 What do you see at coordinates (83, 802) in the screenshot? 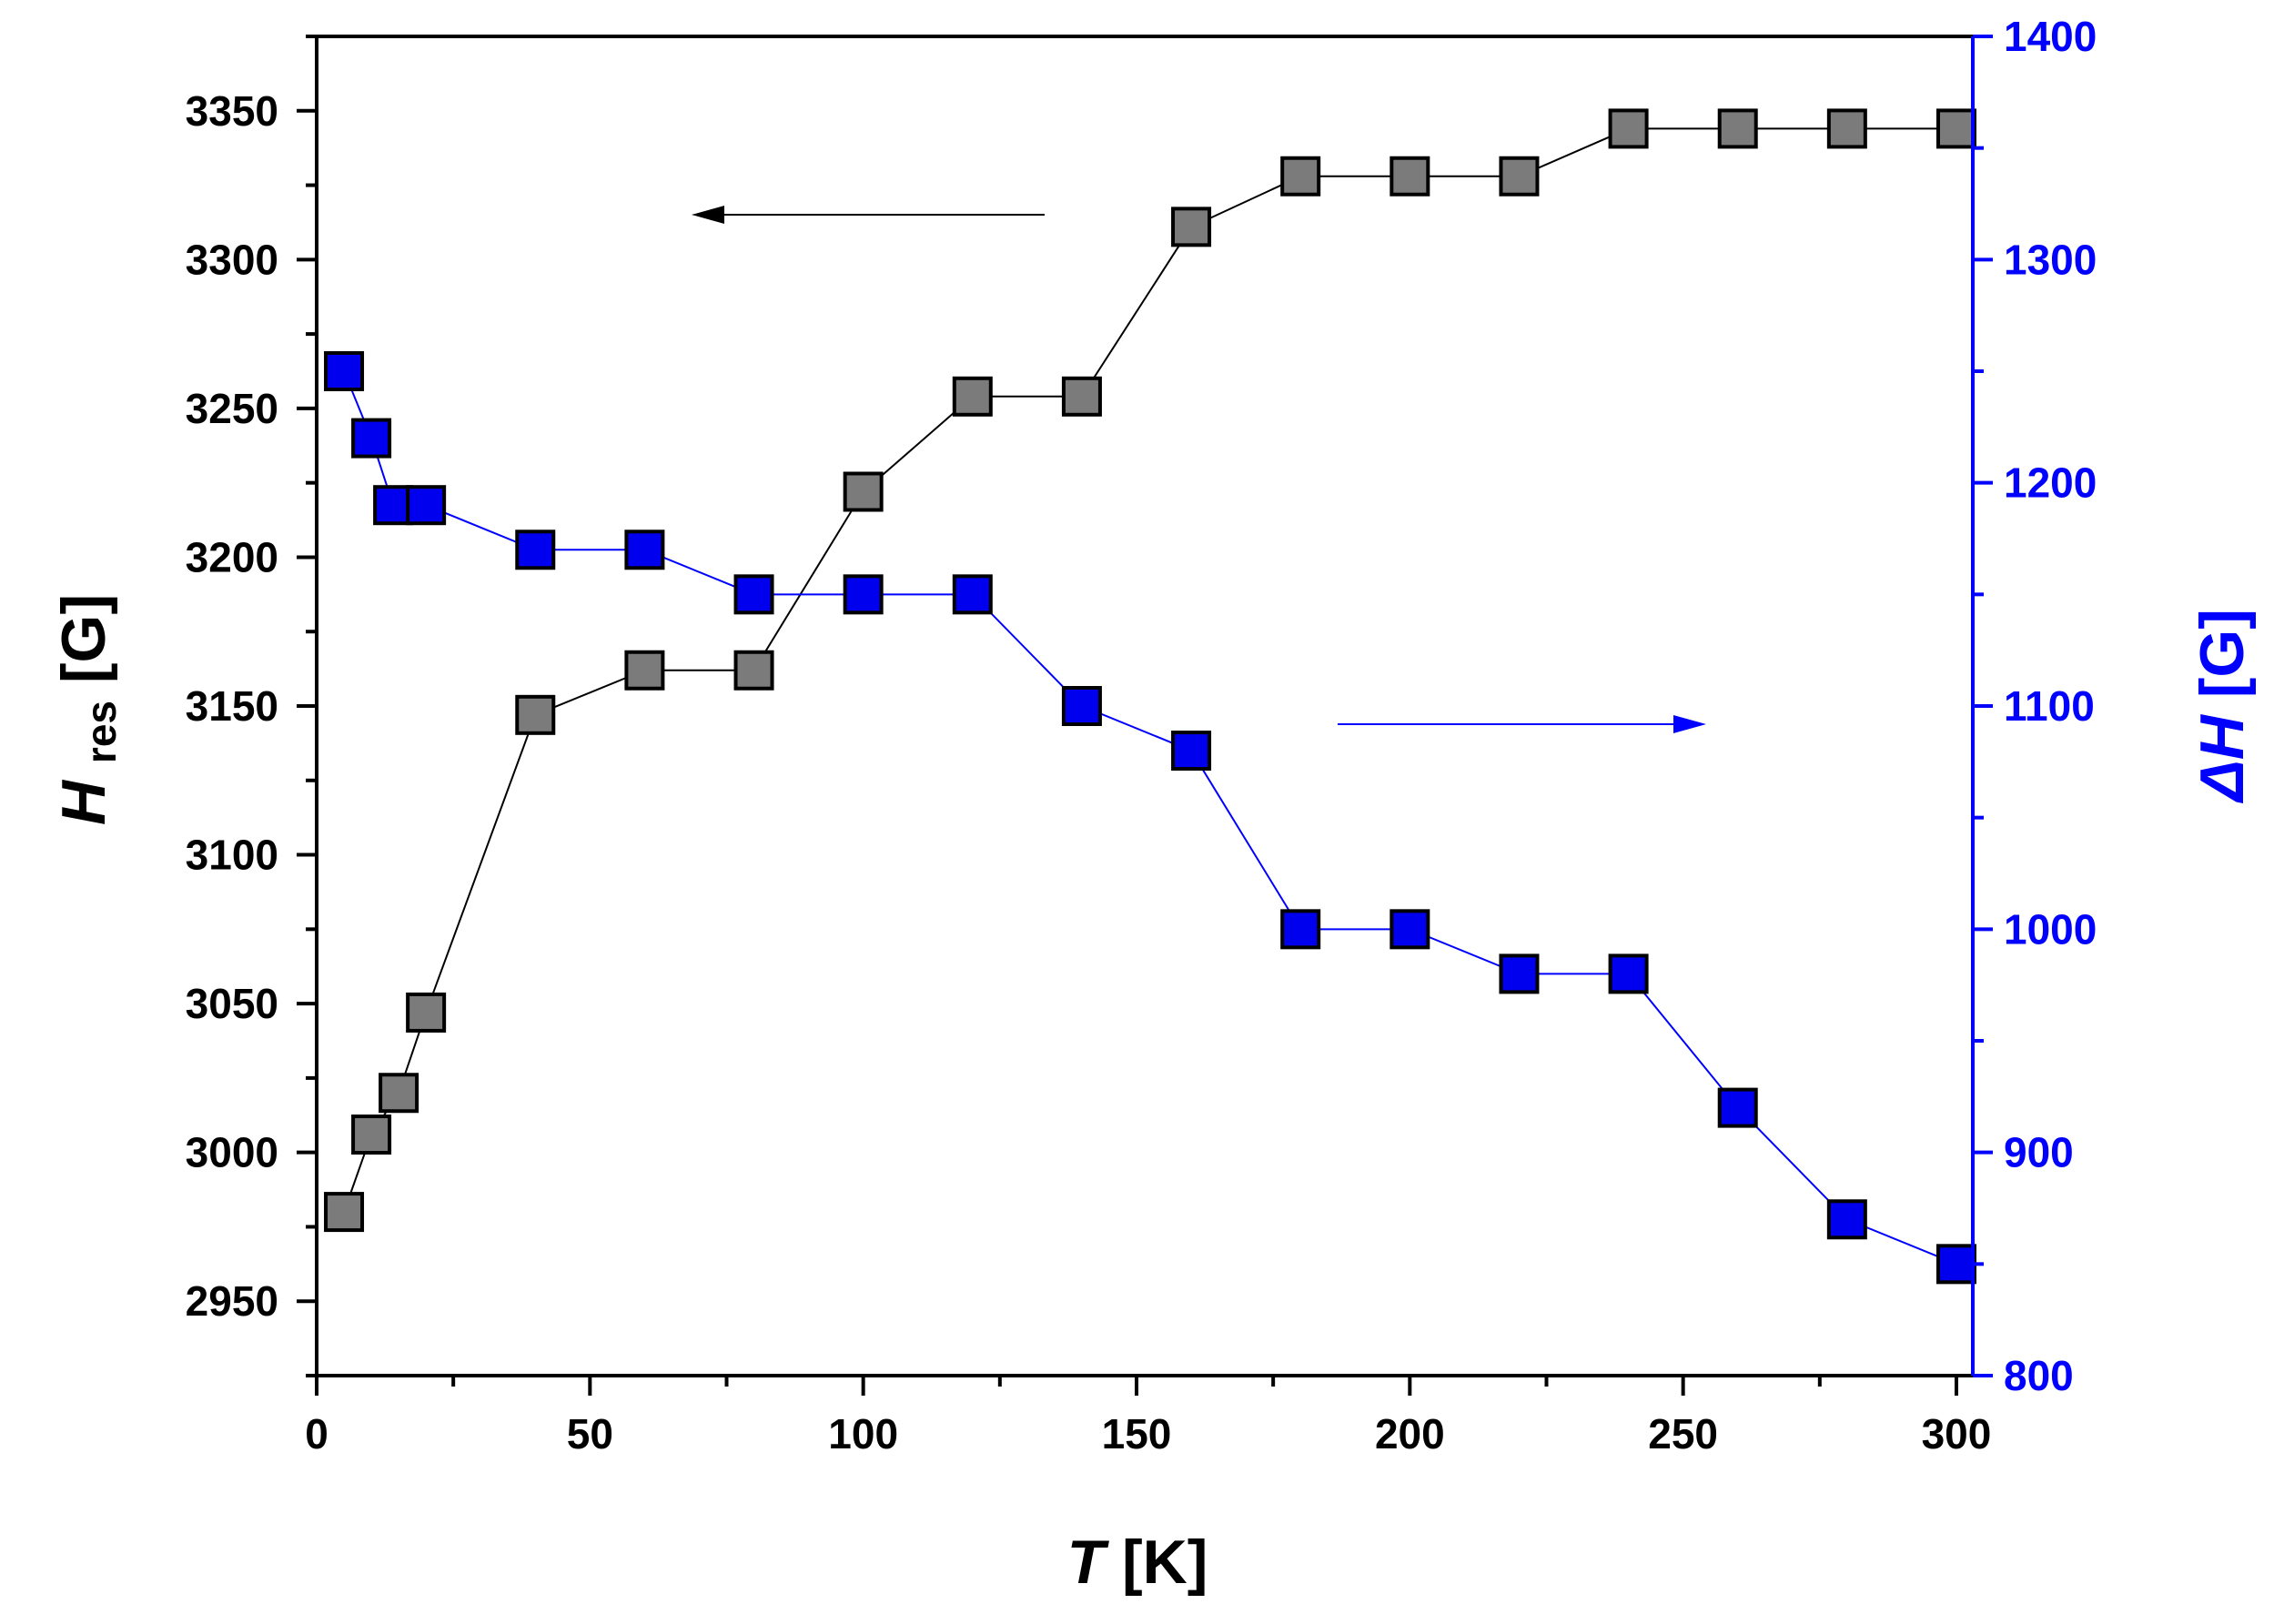
I see `y-left-axis-symbol: H` at bounding box center [83, 802].